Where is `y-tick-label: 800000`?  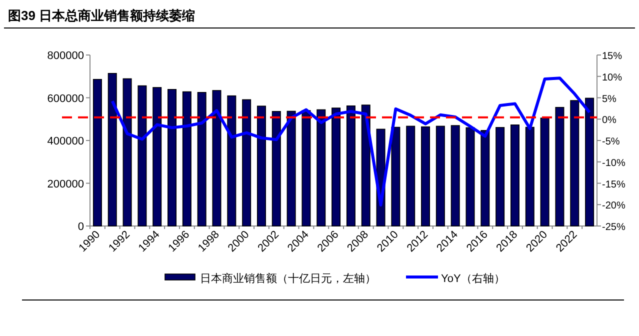
y-tick-label: 800000 is located at coordinates (65, 56).